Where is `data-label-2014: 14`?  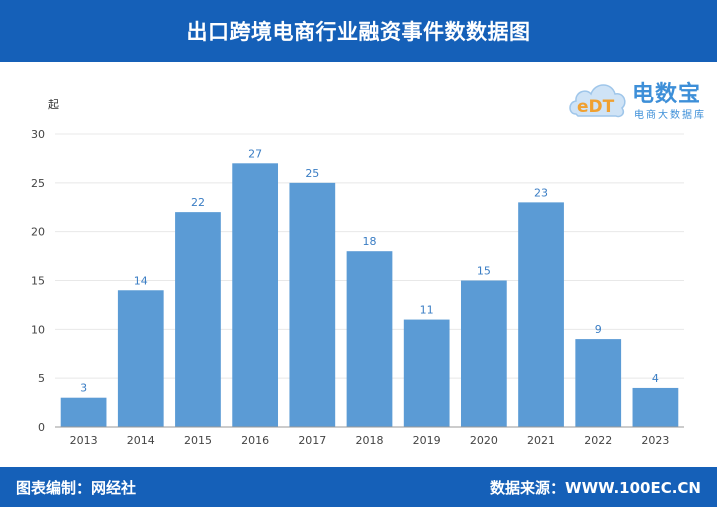
data-label-2014: 14 is located at coordinates (141, 280).